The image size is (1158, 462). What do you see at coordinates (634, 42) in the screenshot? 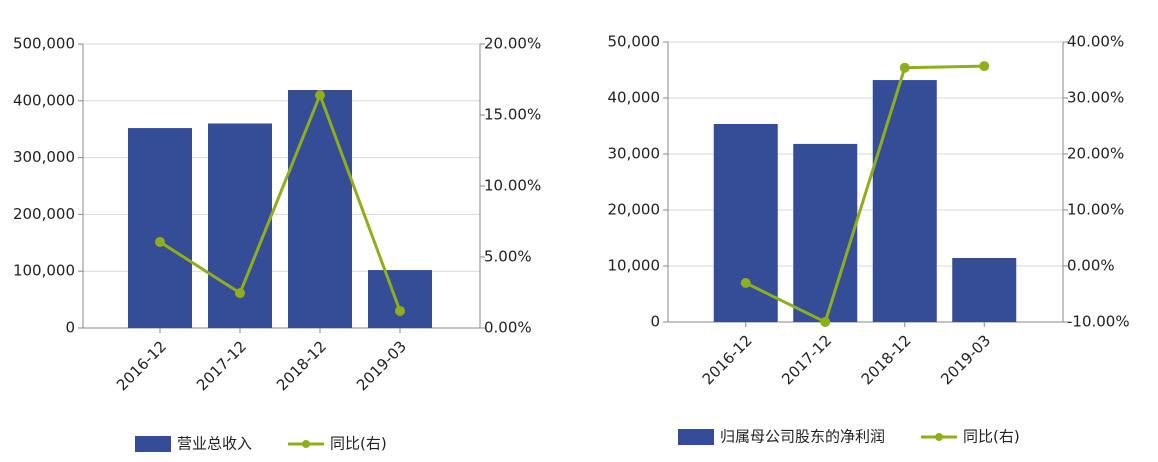
I see `y-tick-label: 50,000` at bounding box center [634, 42].